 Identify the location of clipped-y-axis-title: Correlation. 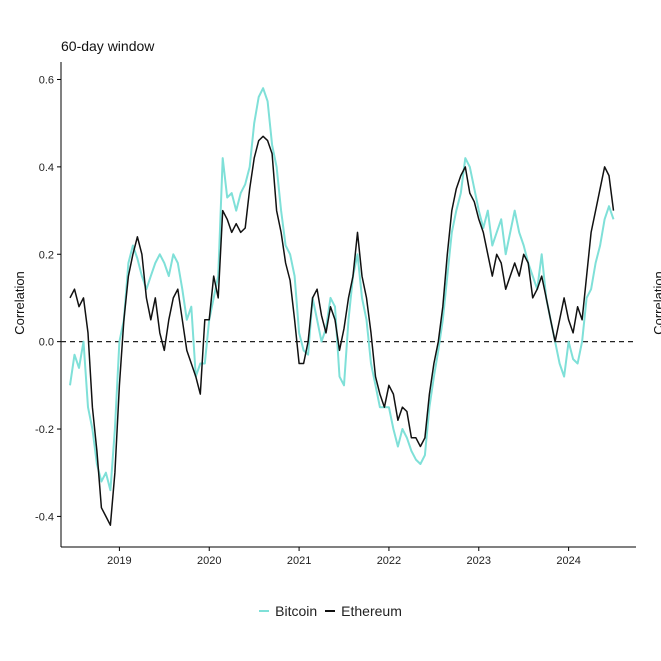
(656, 303).